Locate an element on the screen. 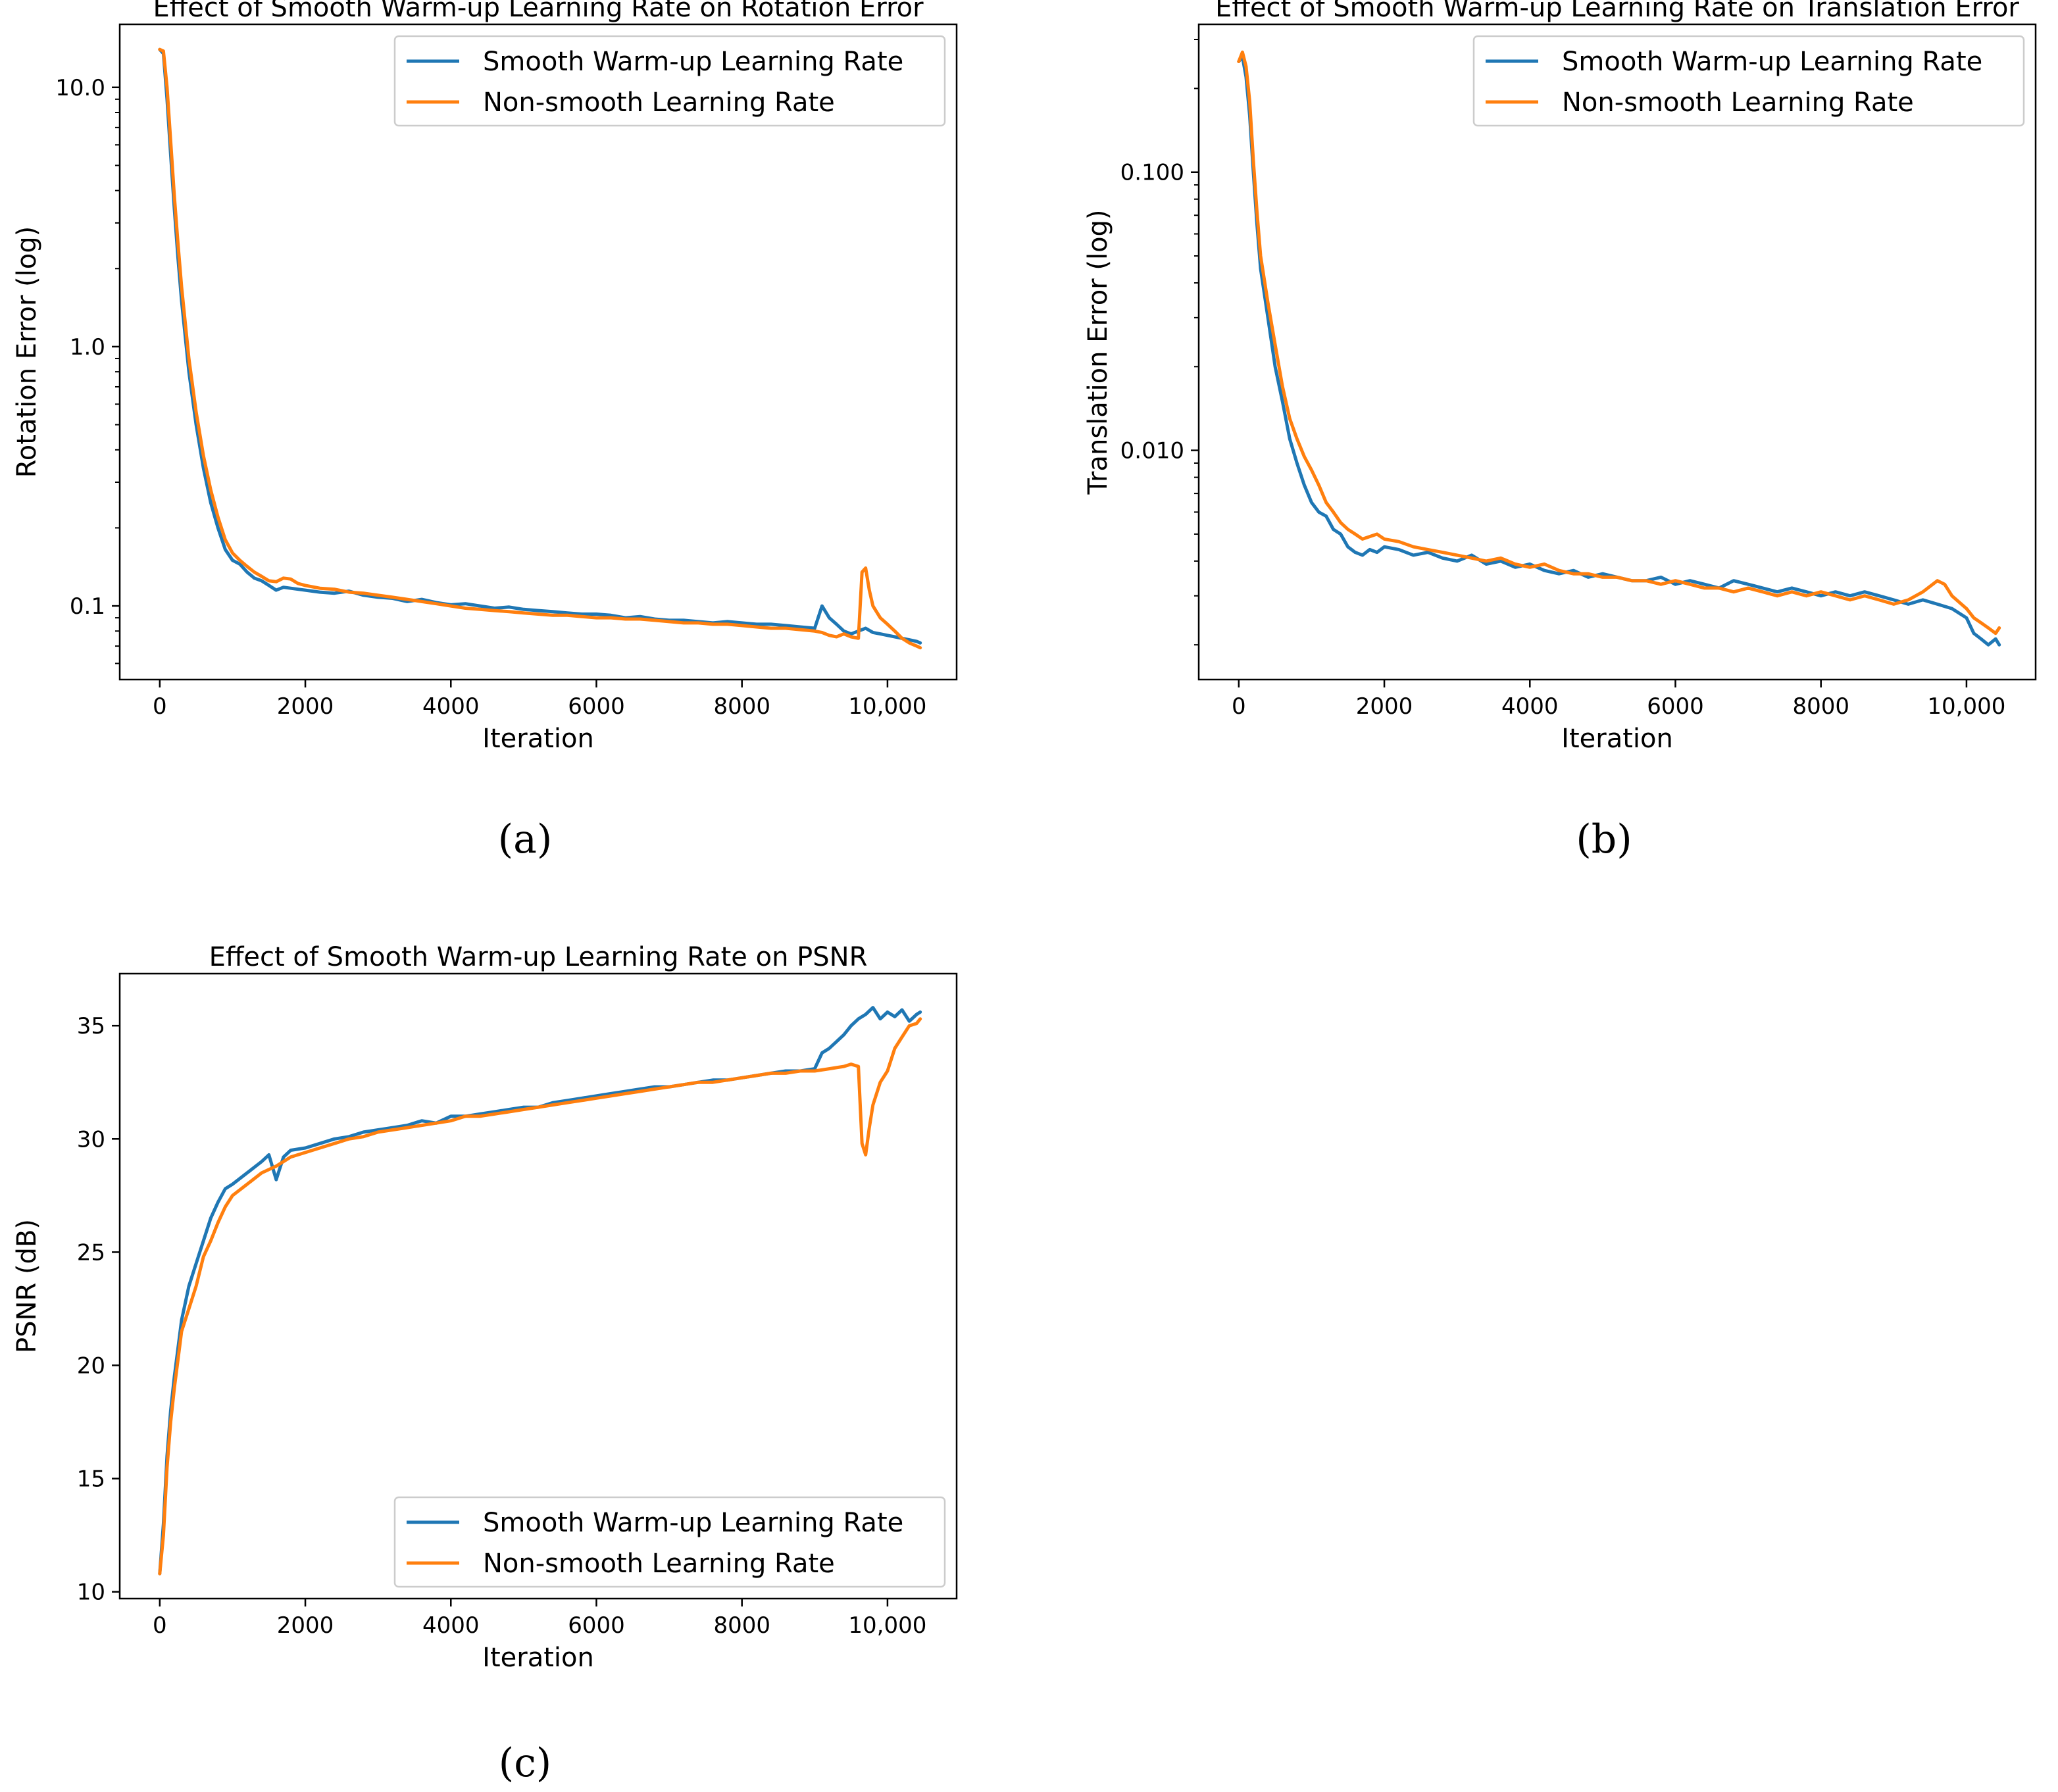 This screenshot has height=1792, width=2058. panel-label: (b) is located at coordinates (1604, 839).